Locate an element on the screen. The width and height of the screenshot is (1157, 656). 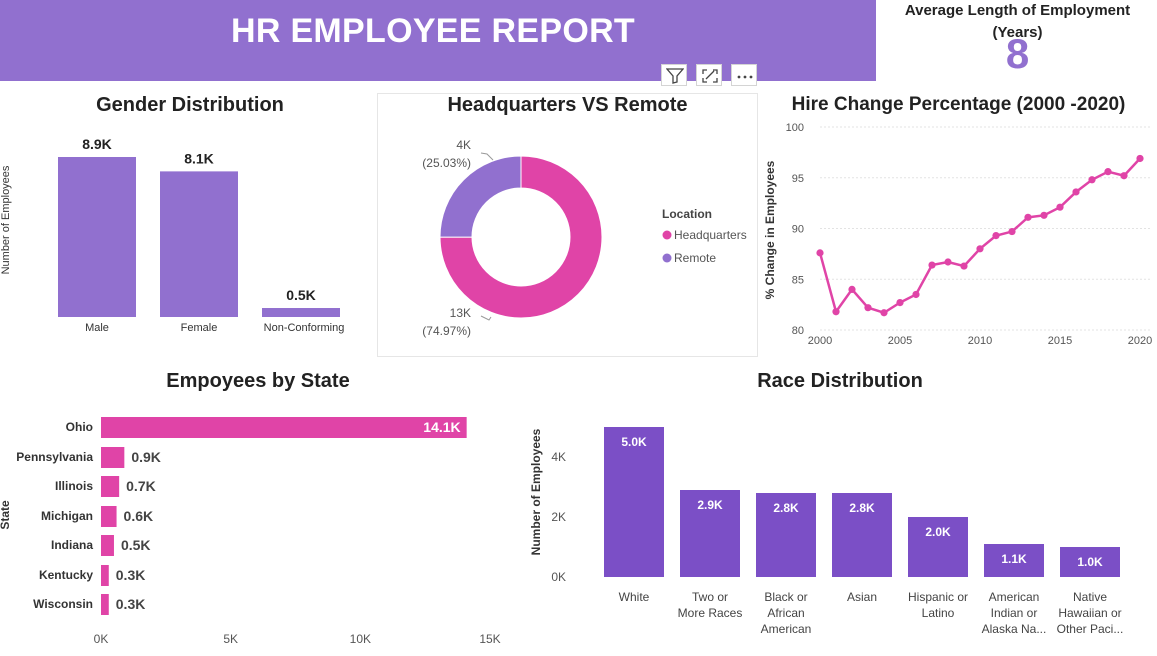
gender-data-label: 8.9K is located at coordinates (97, 144).